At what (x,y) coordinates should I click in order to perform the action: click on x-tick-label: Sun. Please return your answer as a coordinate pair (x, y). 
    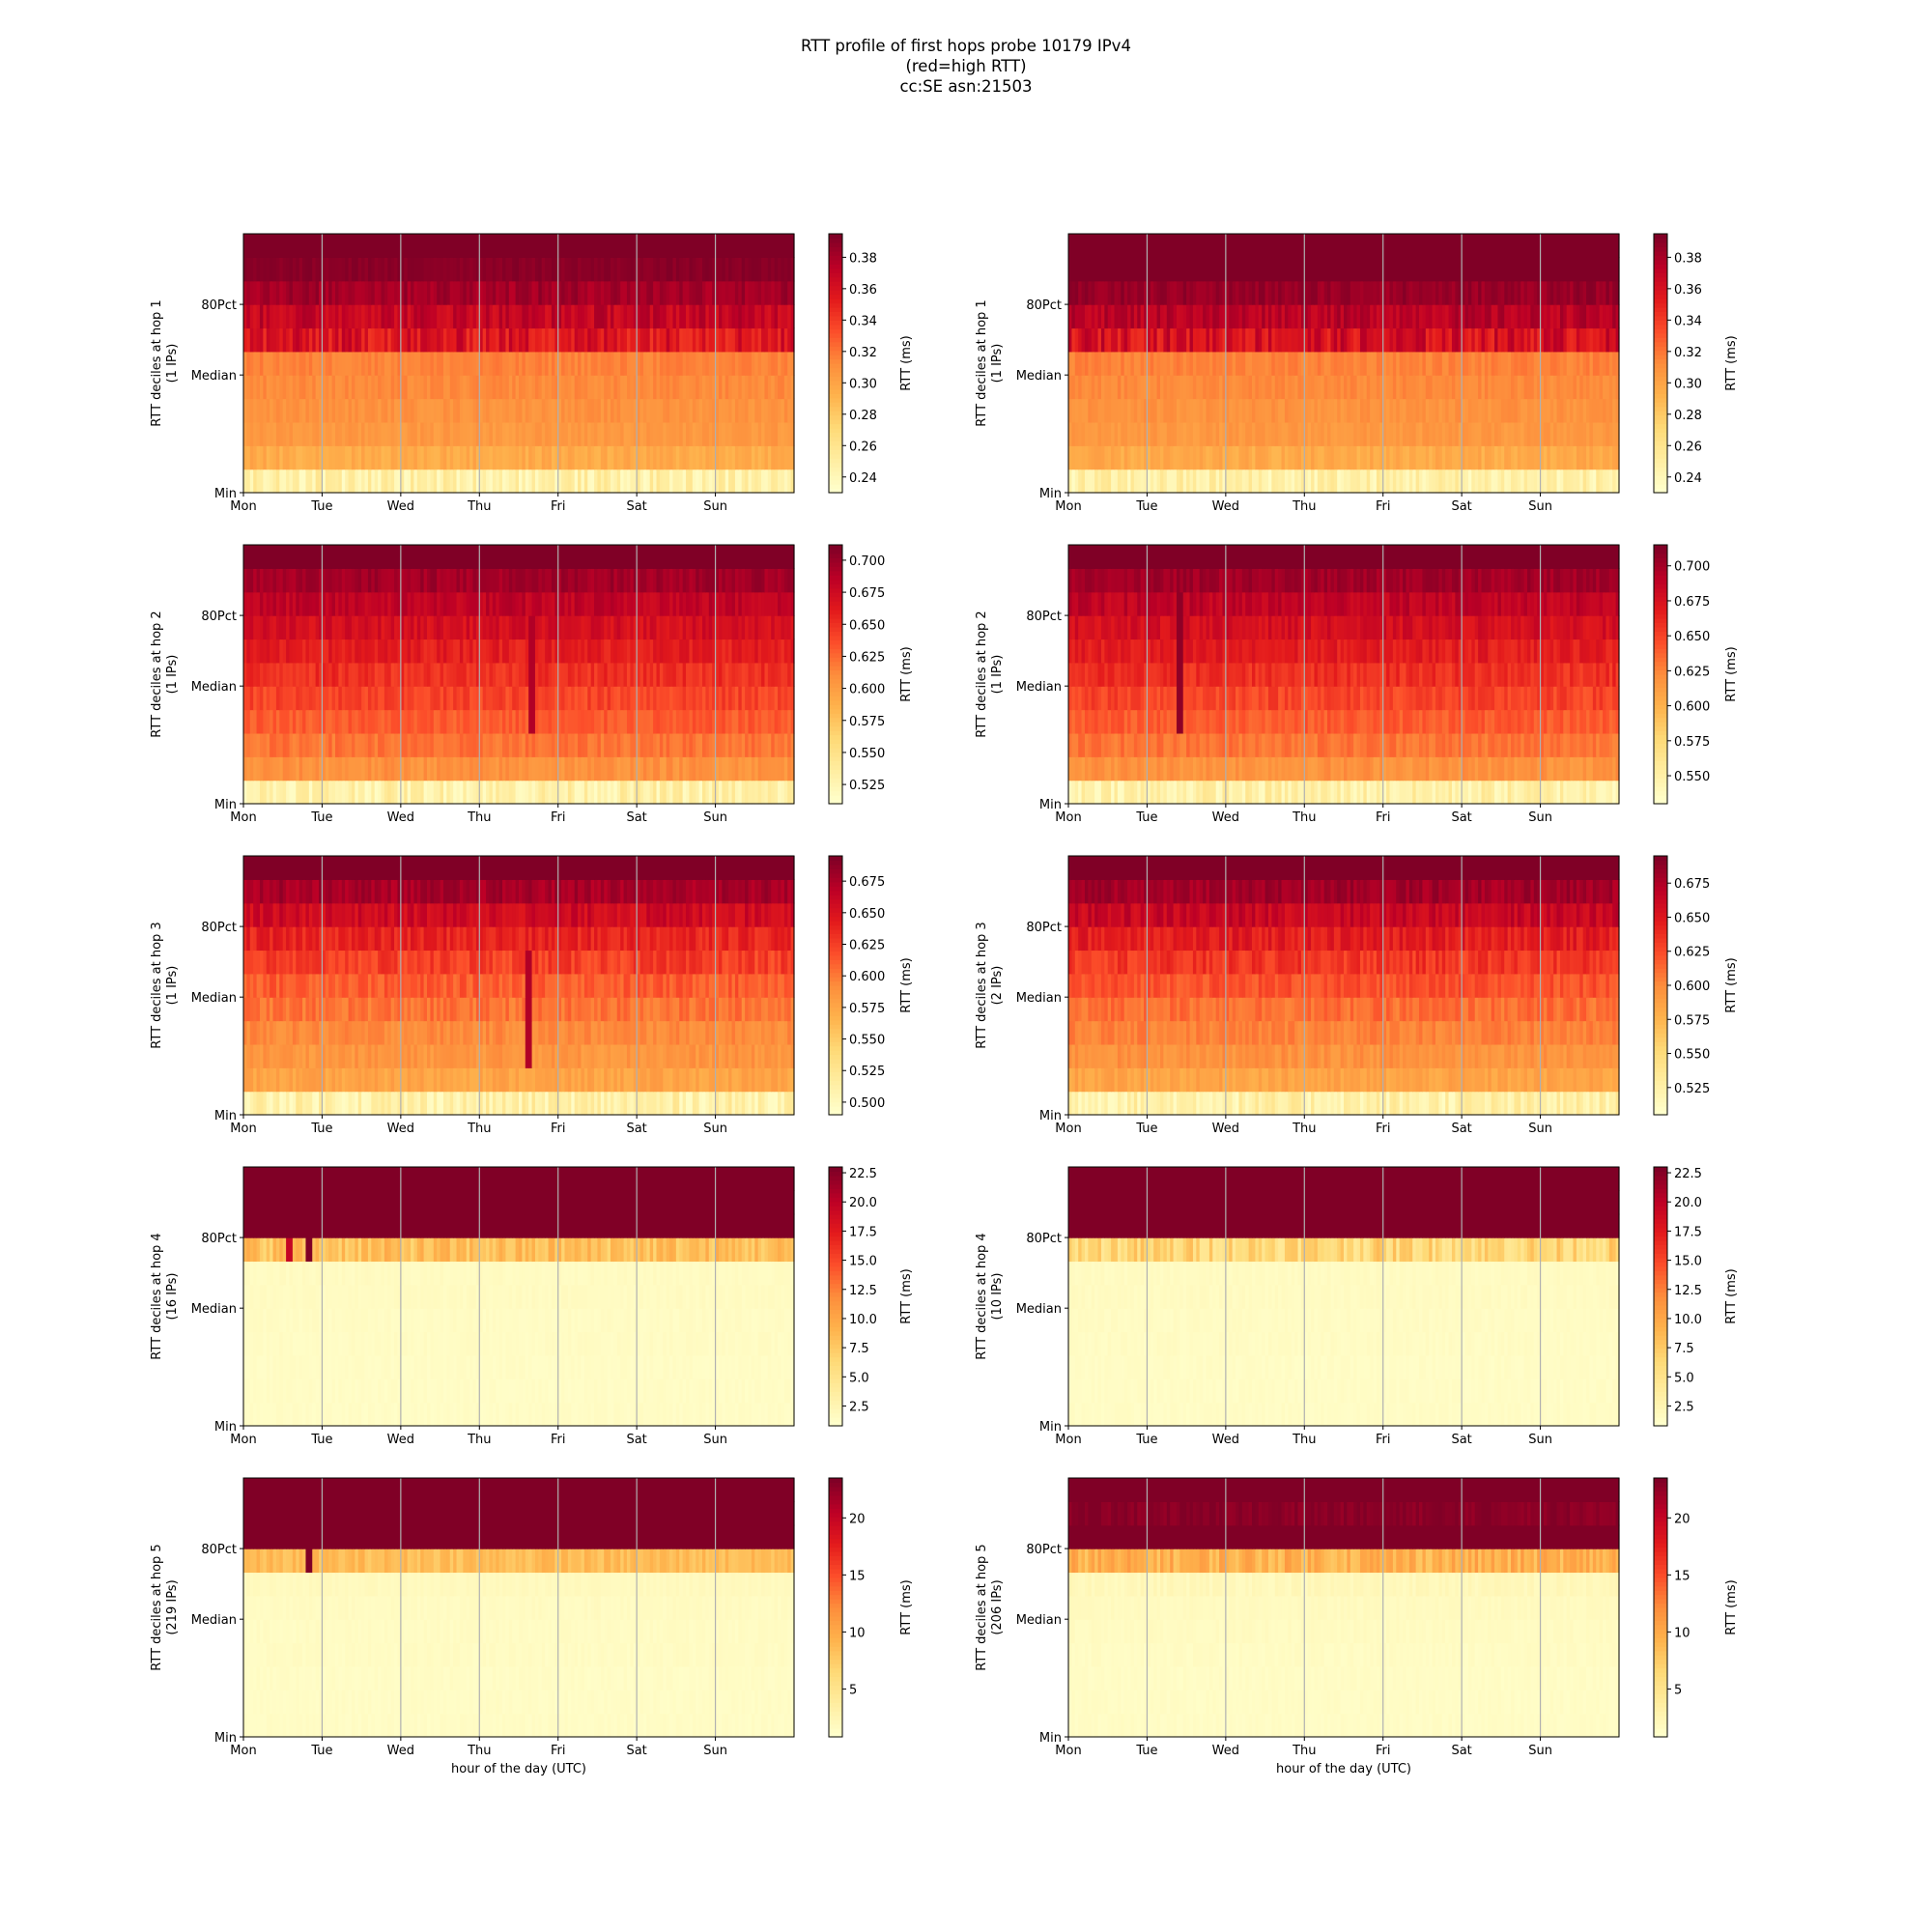
    Looking at the image, I should click on (1540, 506).